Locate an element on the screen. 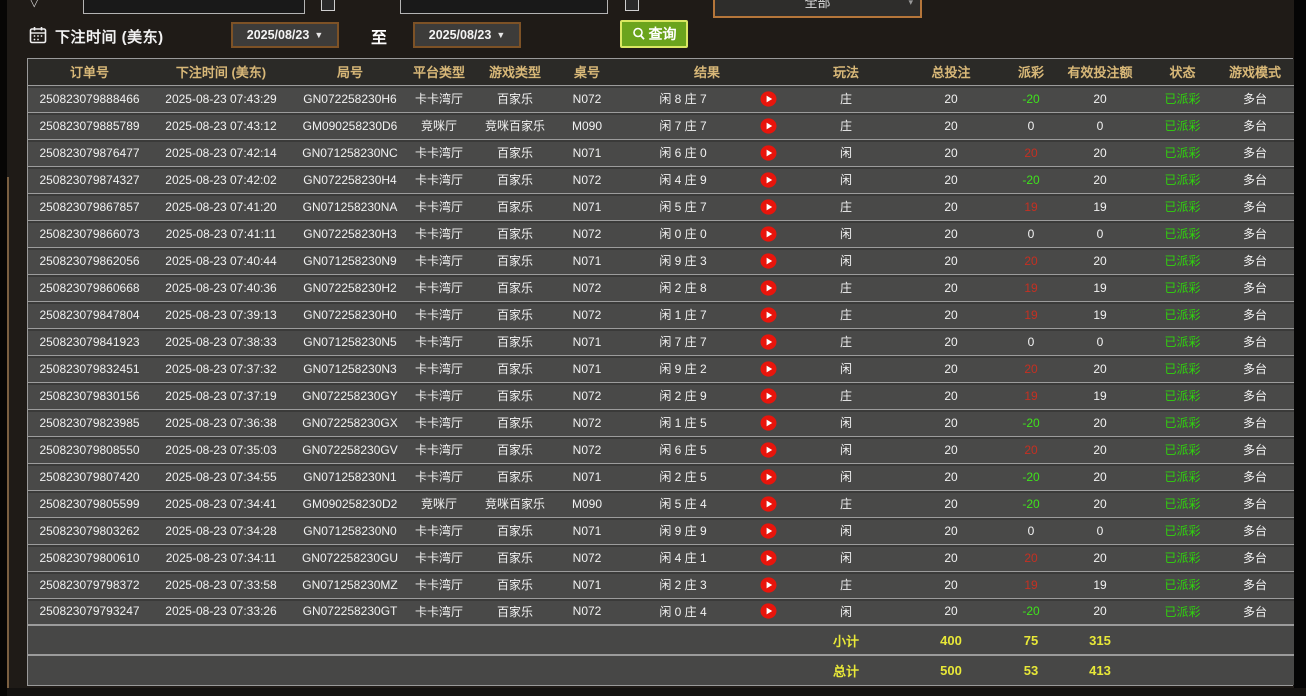 The width and height of the screenshot is (1306, 696). cell-result: 闲 2 庄 8 is located at coordinates (707, 287).